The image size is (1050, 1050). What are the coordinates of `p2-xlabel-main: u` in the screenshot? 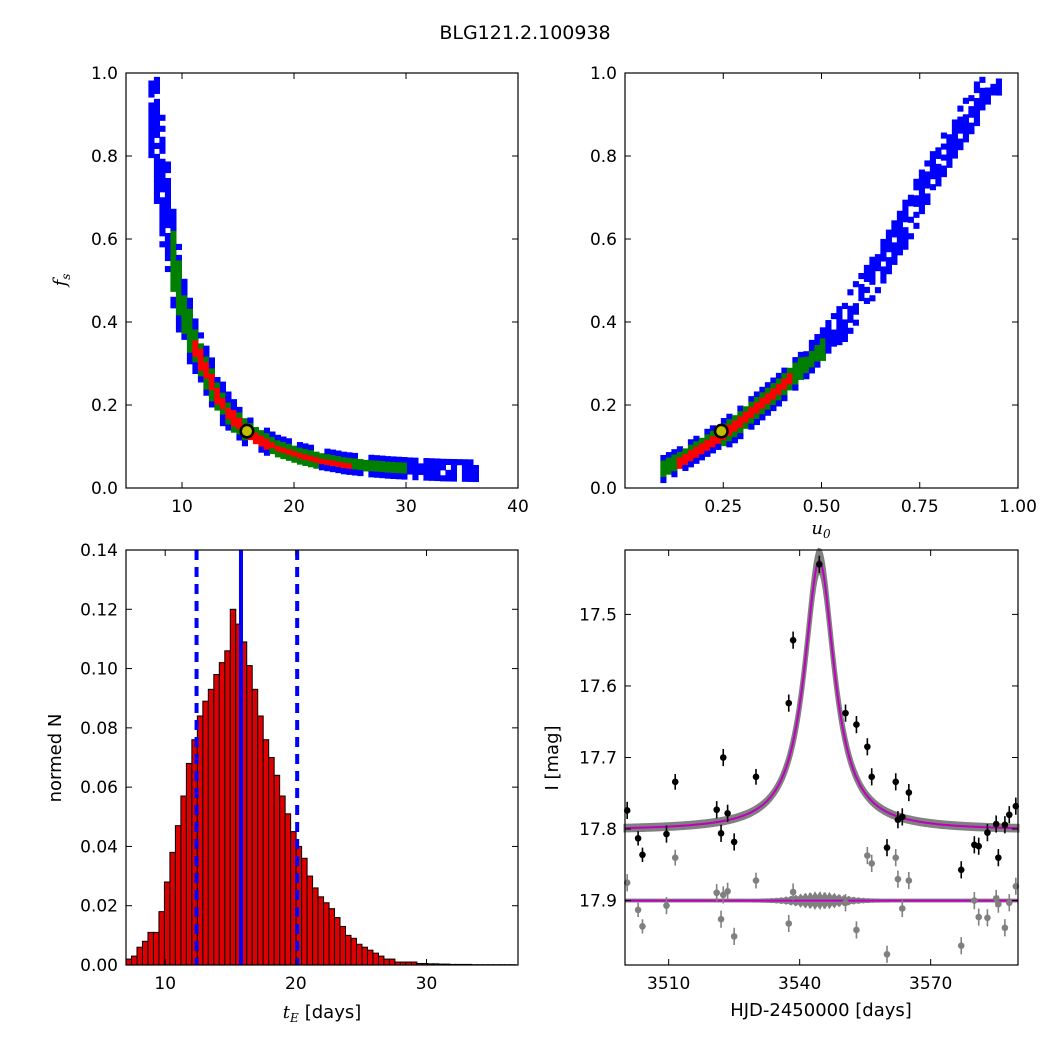 It's located at (817, 528).